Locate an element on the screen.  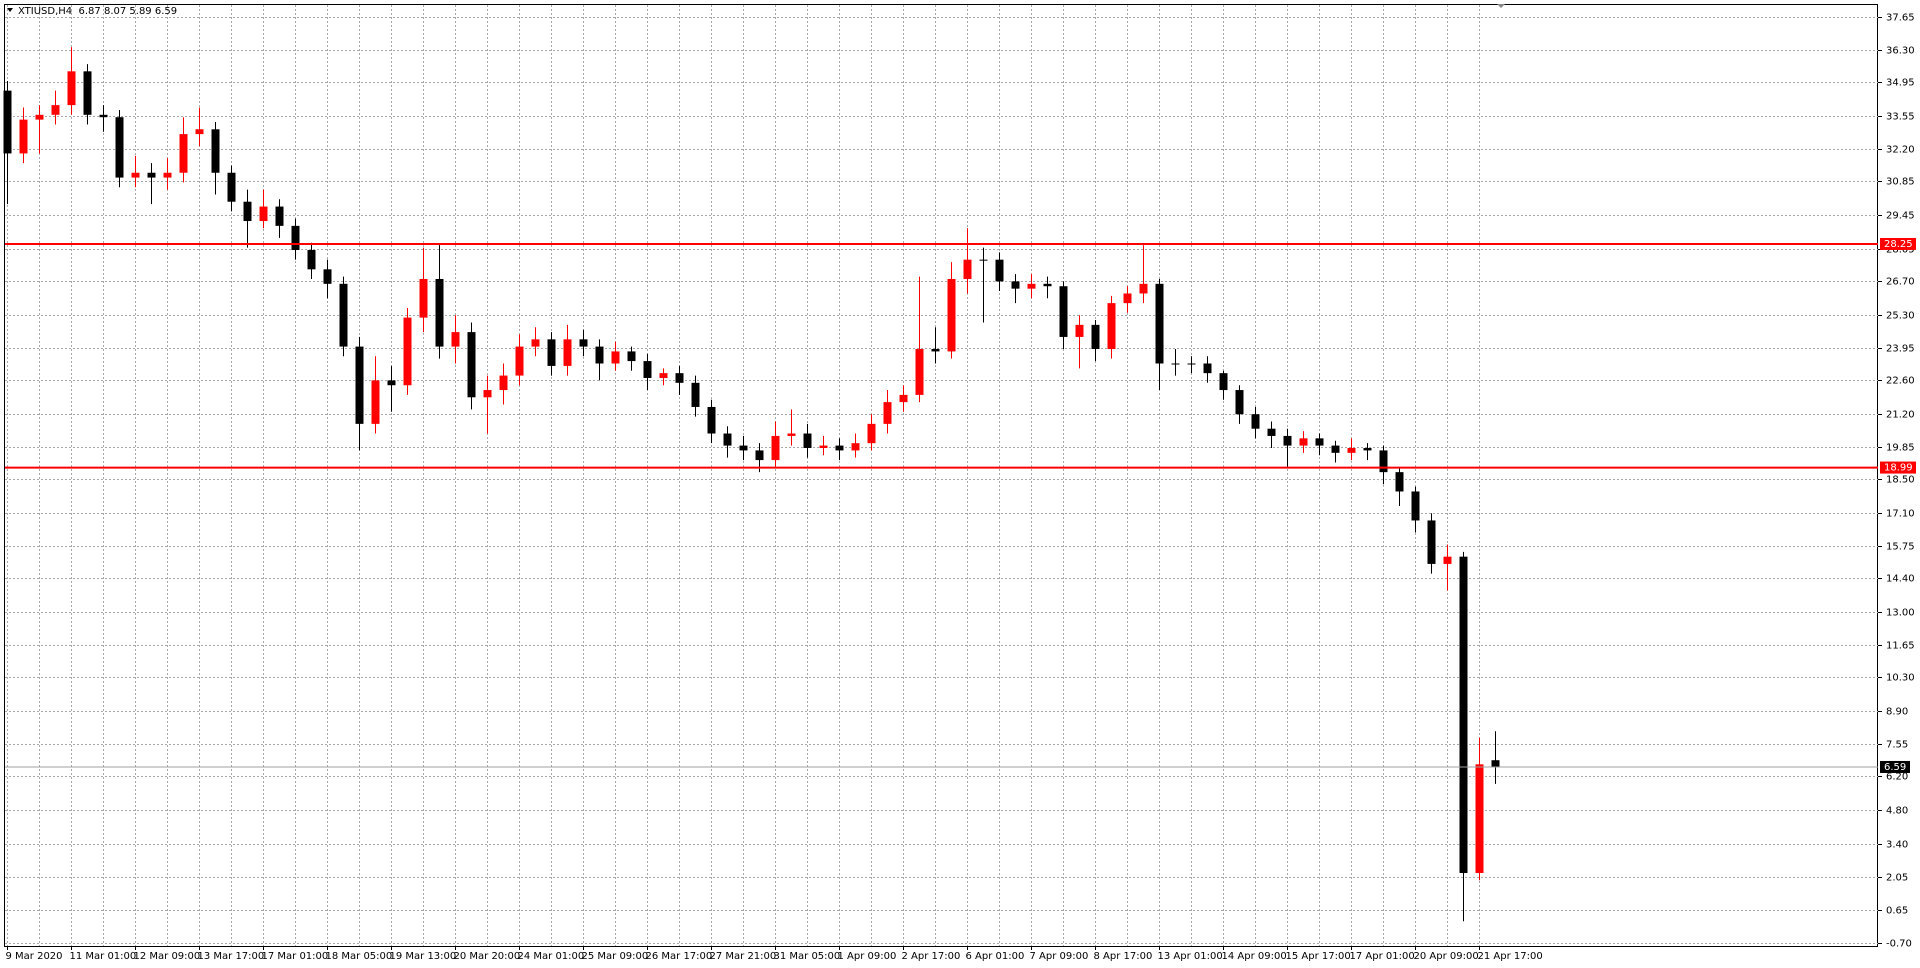
x-tick-label: 9 Mar 2020 is located at coordinates (34, 956).